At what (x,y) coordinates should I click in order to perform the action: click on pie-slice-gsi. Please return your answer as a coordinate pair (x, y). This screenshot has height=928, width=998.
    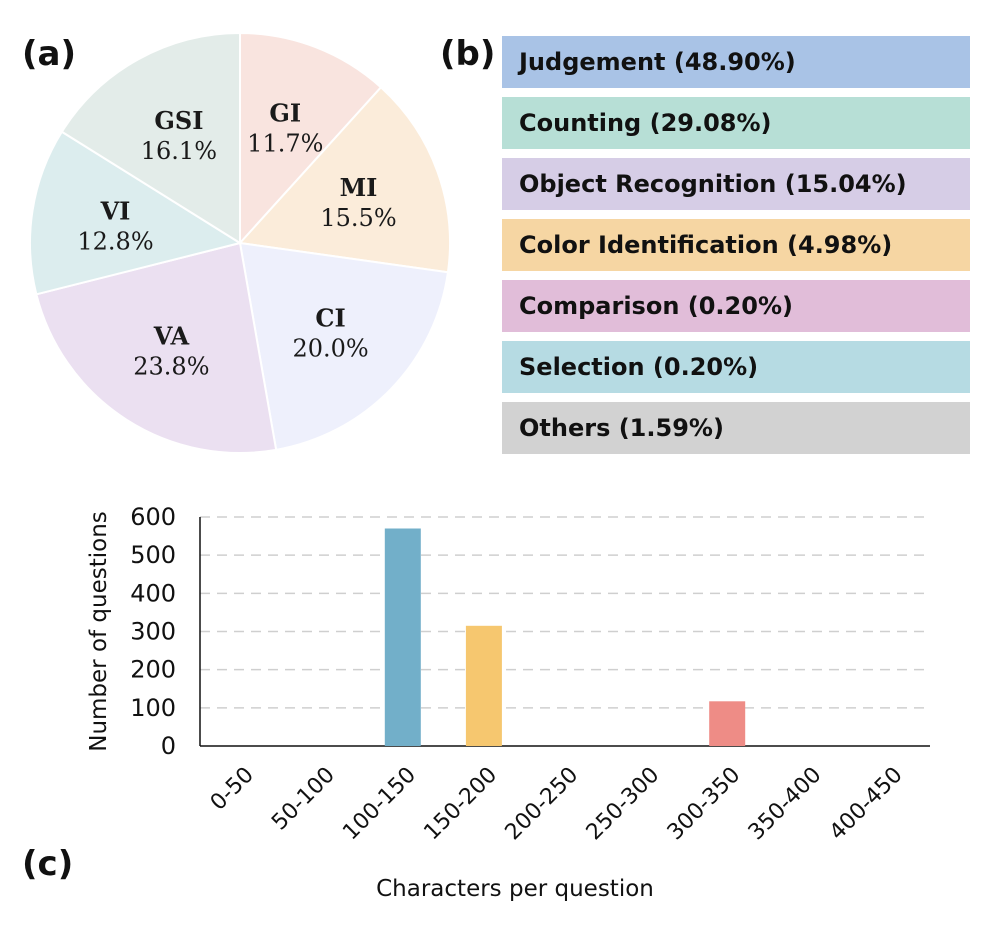
    Looking at the image, I should click on (150, 138).